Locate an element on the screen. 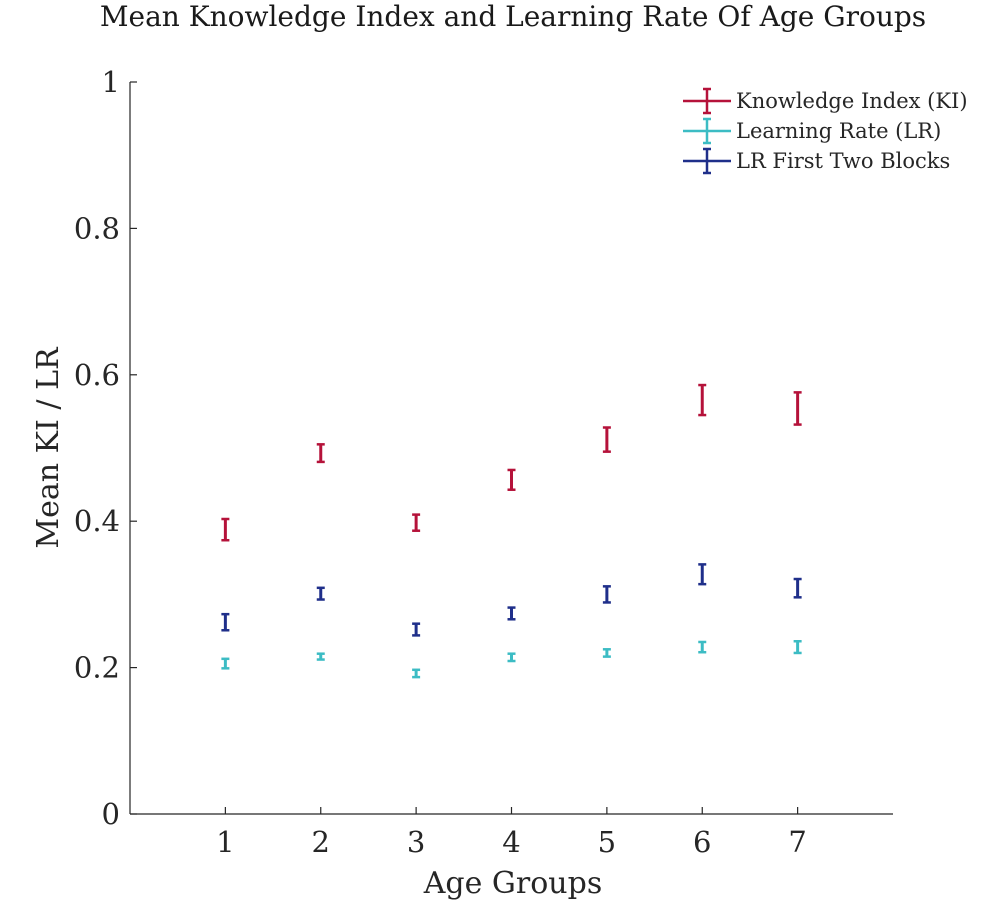 The width and height of the screenshot is (990, 916). legend-label: Learning Rate (LR) is located at coordinates (838, 131).